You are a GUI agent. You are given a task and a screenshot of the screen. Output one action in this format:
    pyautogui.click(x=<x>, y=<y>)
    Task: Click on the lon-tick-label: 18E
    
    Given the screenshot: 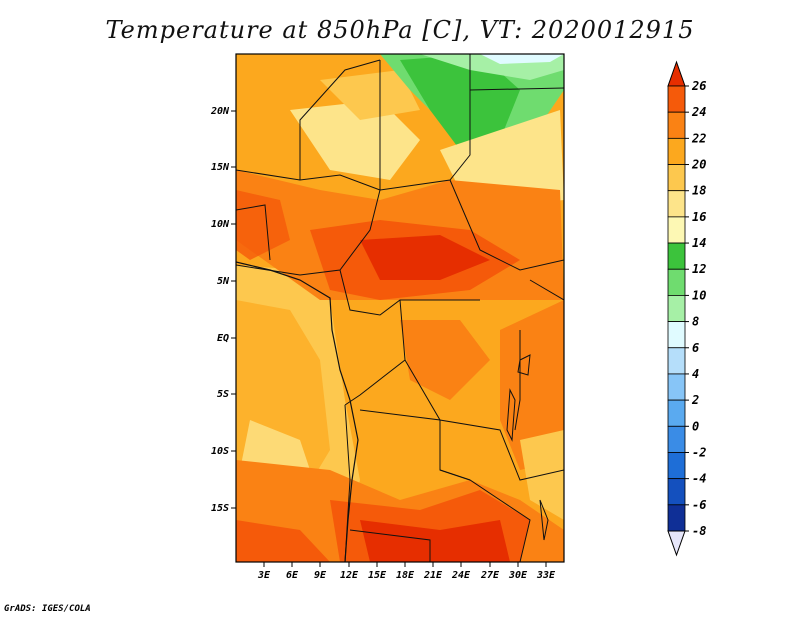 What is the action you would take?
    pyautogui.click(x=405, y=575)
    